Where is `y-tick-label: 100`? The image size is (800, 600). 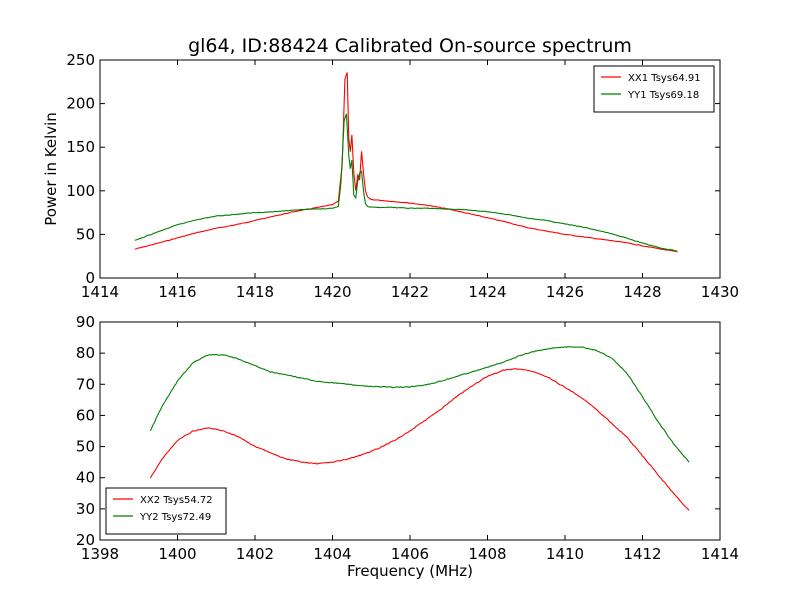 y-tick-label: 100 is located at coordinates (80, 191).